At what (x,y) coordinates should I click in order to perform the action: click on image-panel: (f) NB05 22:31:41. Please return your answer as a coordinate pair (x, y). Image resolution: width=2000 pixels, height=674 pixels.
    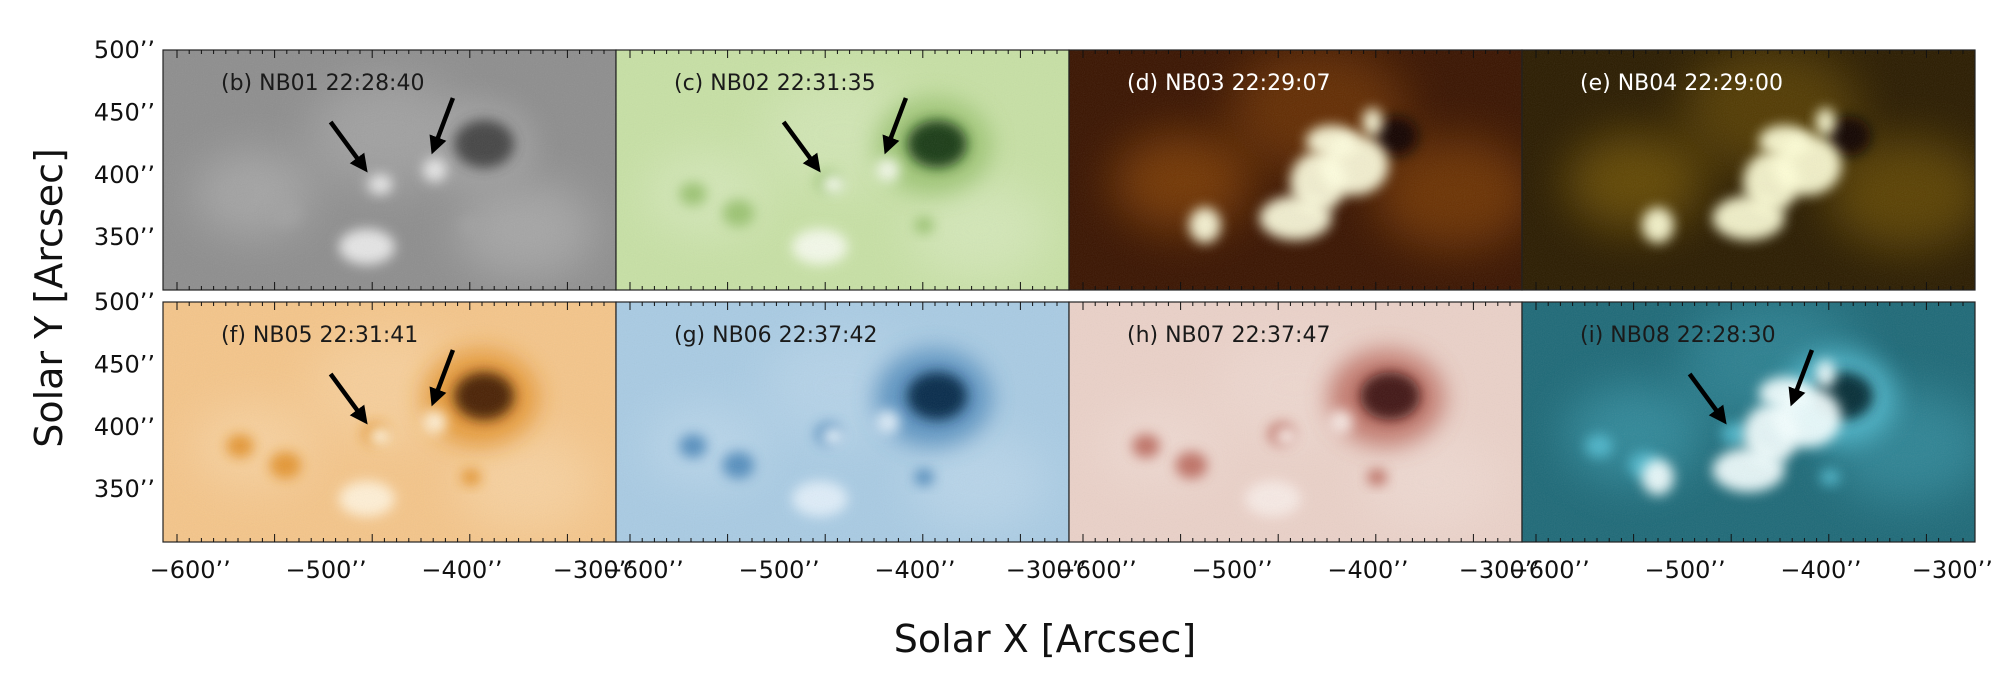
    Looking at the image, I should click on (389, 422).